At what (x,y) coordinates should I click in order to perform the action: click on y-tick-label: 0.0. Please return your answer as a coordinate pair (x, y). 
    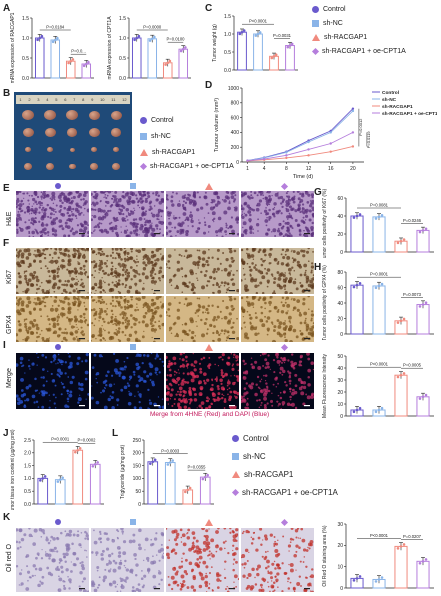
    Looking at the image, I should click on (227, 71).